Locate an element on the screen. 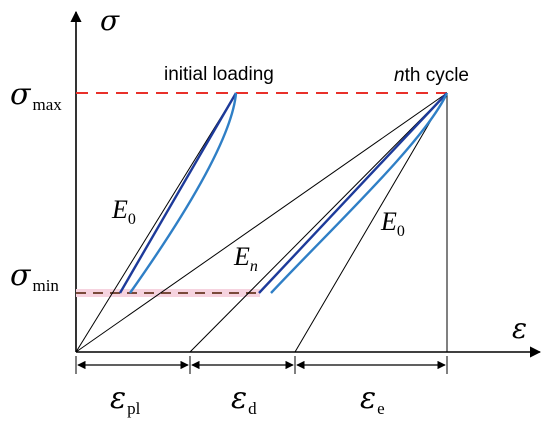  nth-cycle-label: nth cycle is located at coordinates (431, 75).